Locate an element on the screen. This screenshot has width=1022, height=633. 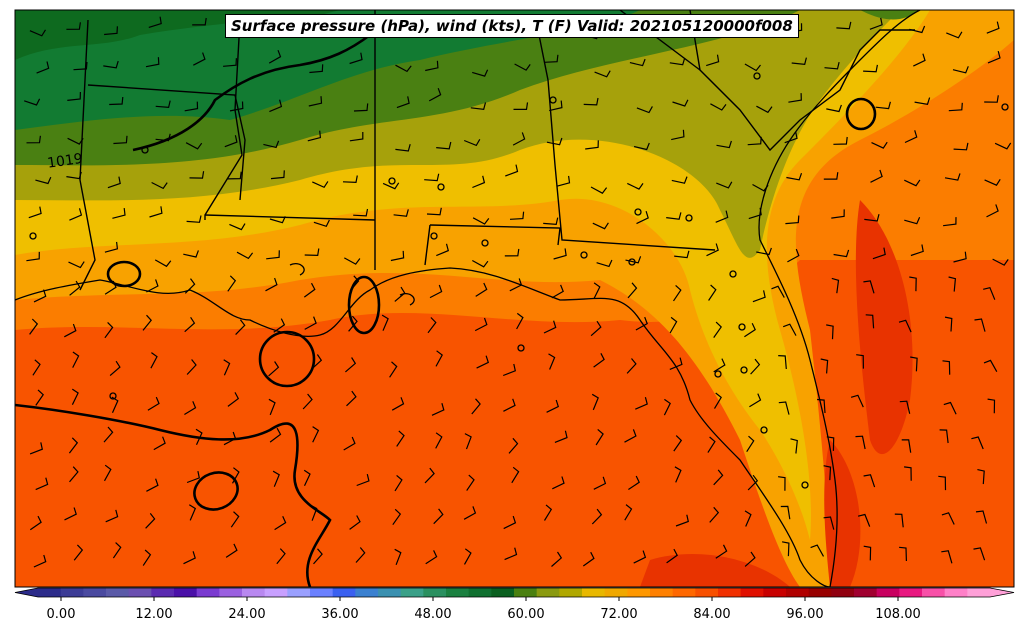
colorbar-tick-label: 12.00 is located at coordinates (154, 614).